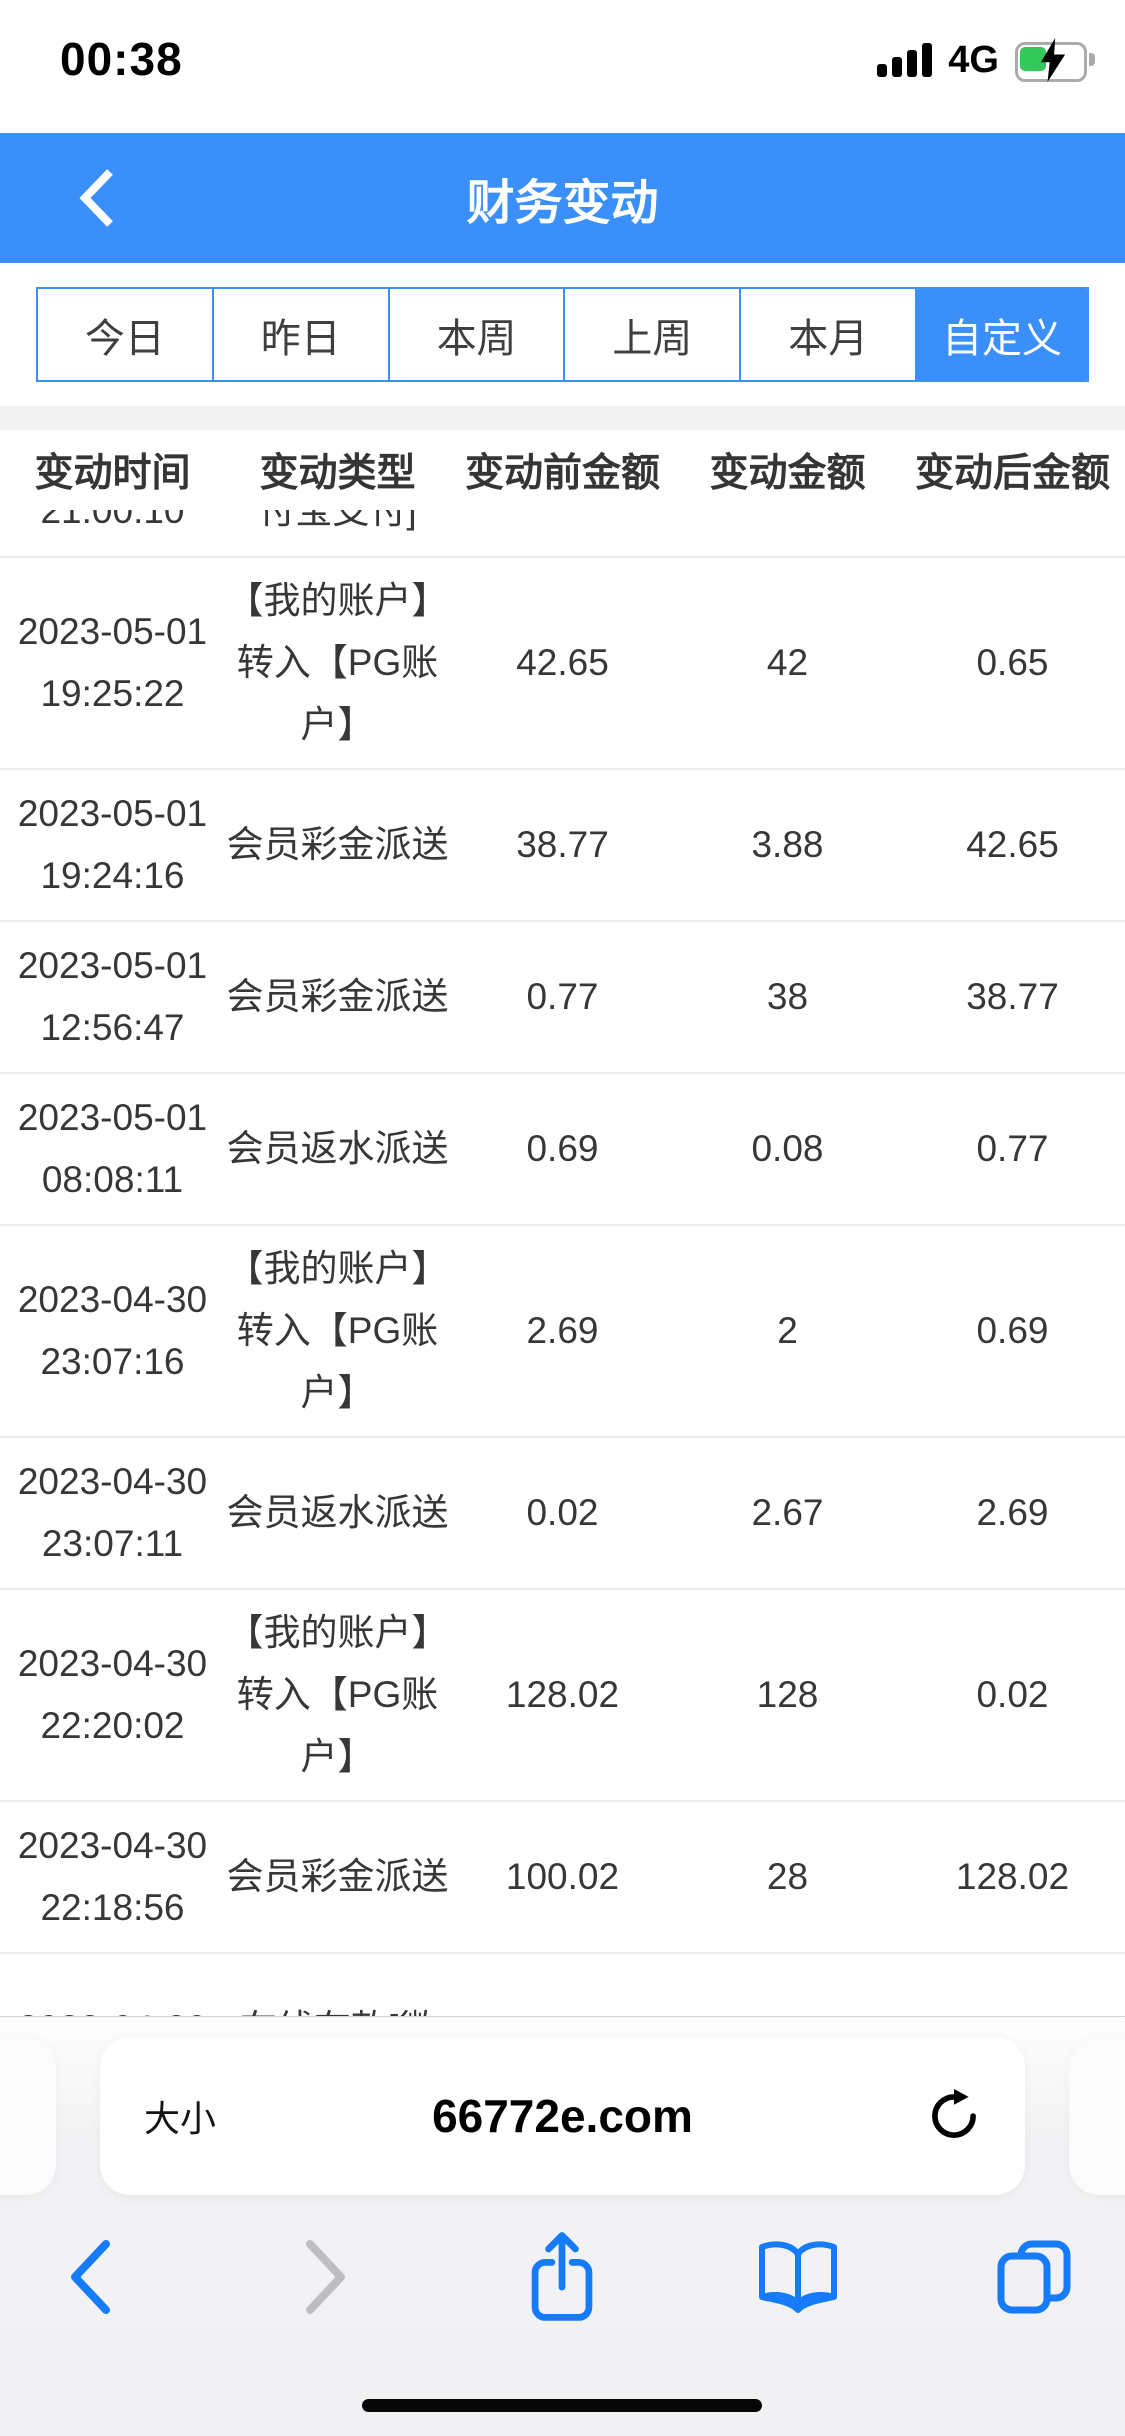 The width and height of the screenshot is (1125, 2436). Describe the element at coordinates (954, 2113) in the screenshot. I see `reload-icon` at that location.